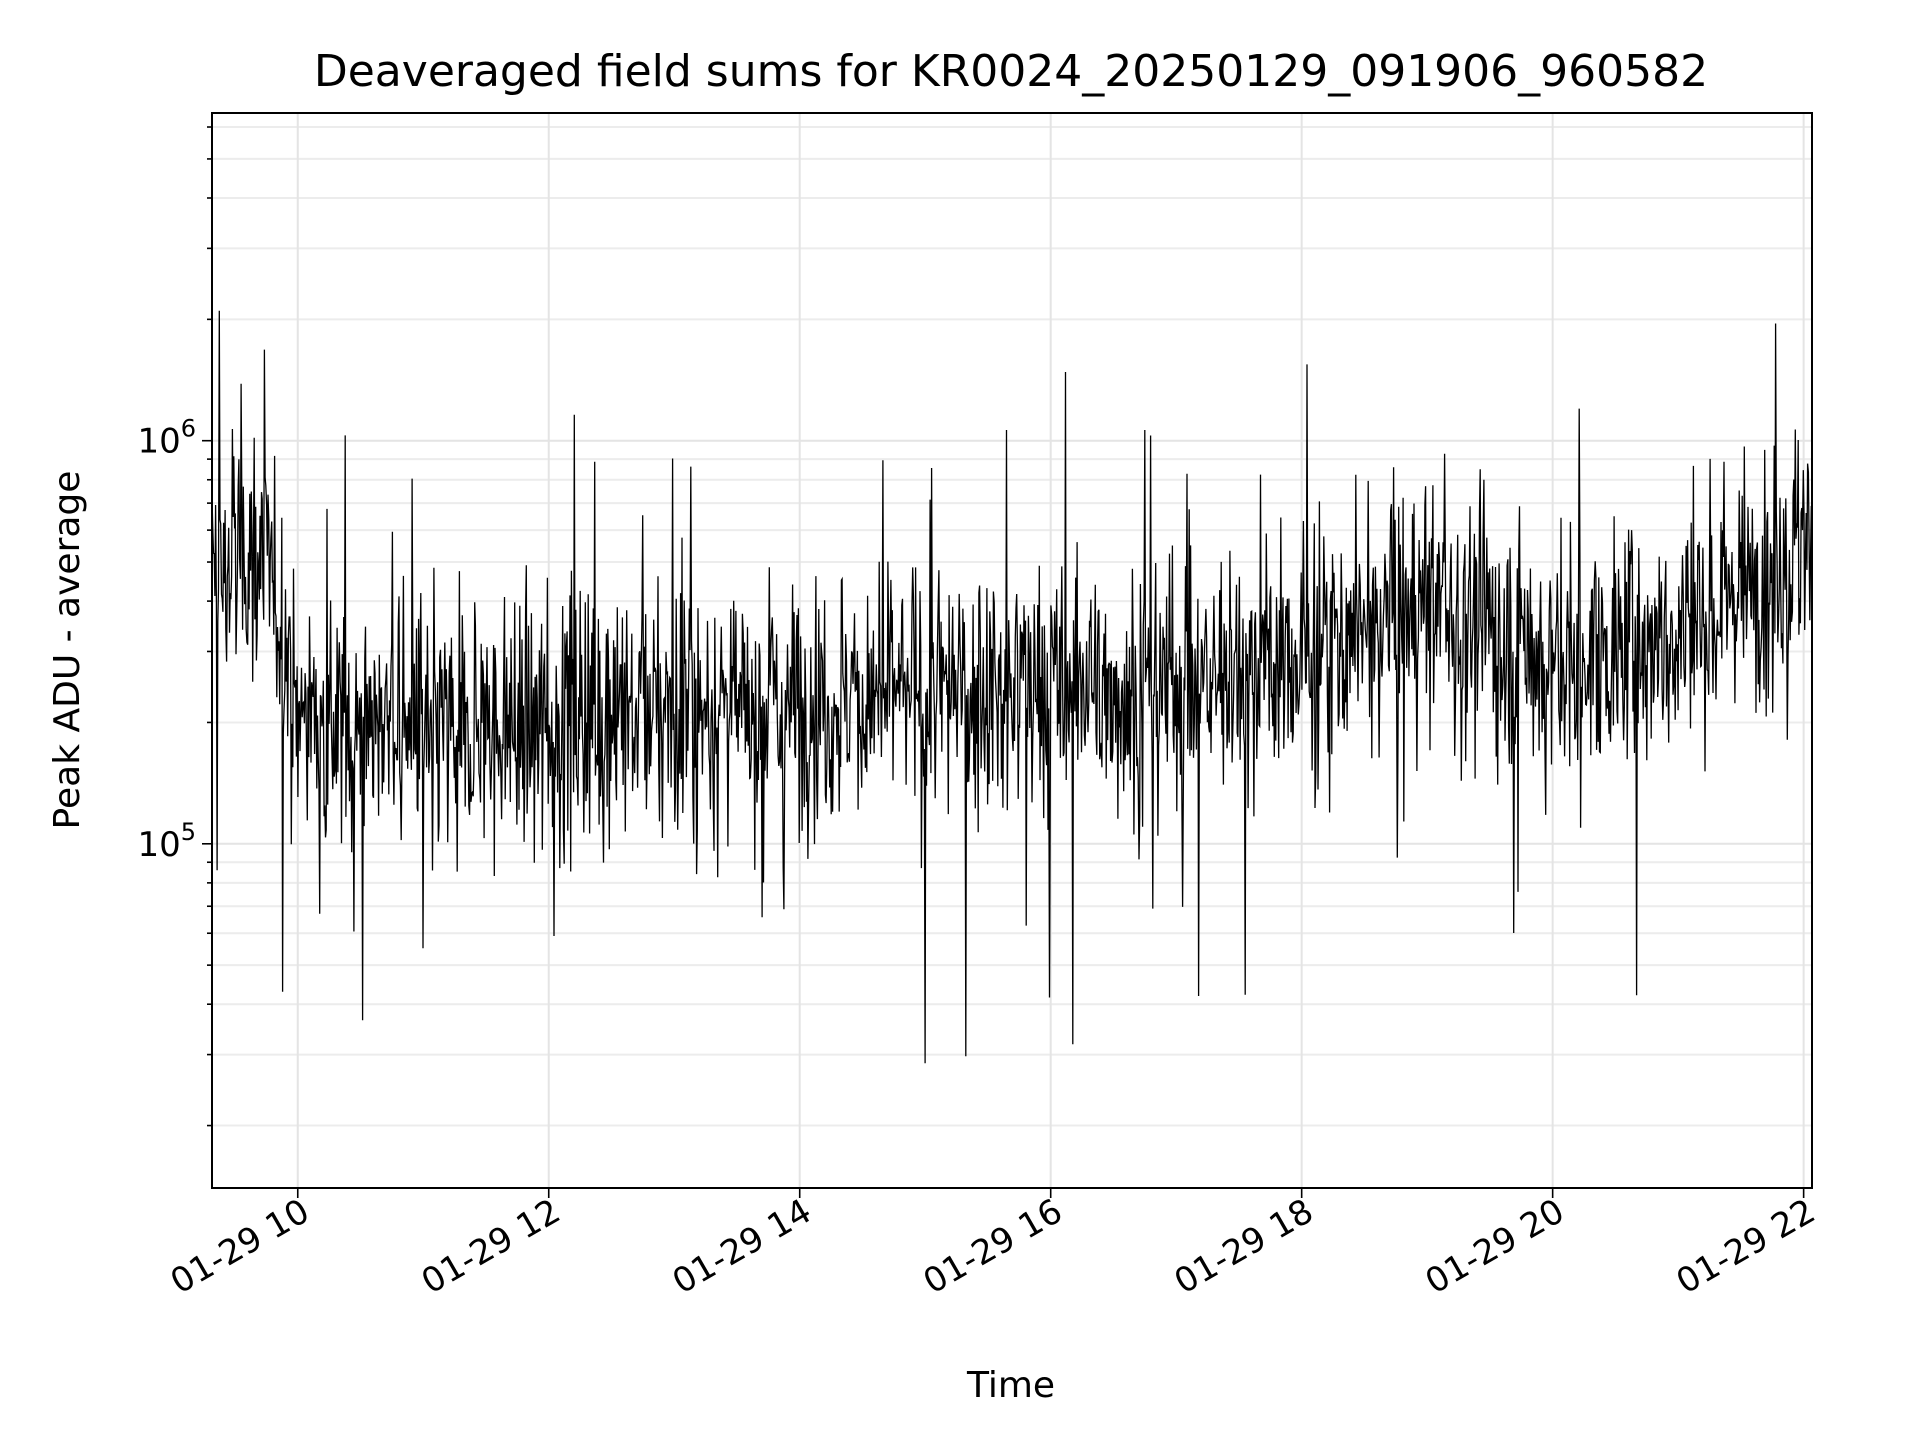  I want to click on x-axis-label: Time, so click(1010, 1385).